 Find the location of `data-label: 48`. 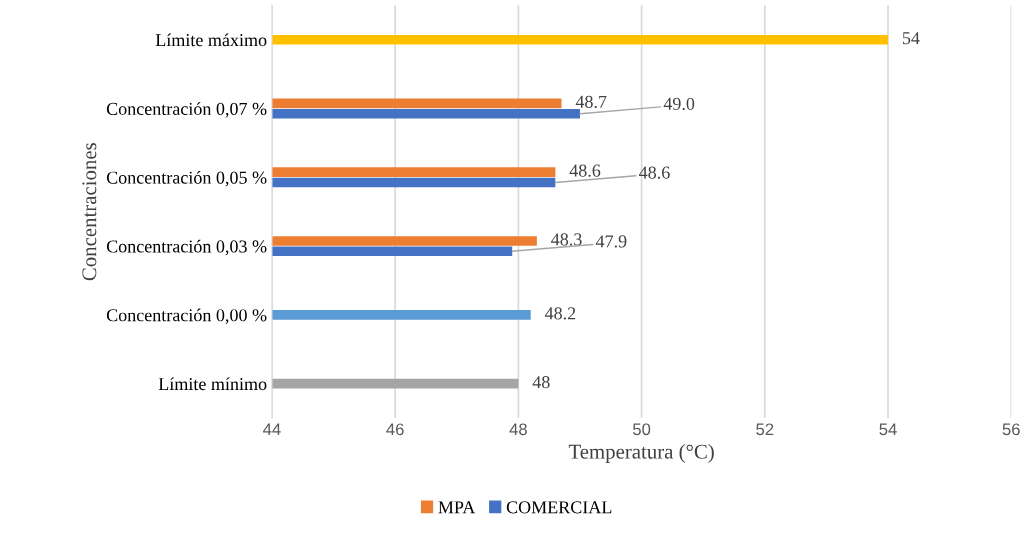

data-label: 48 is located at coordinates (541, 382).